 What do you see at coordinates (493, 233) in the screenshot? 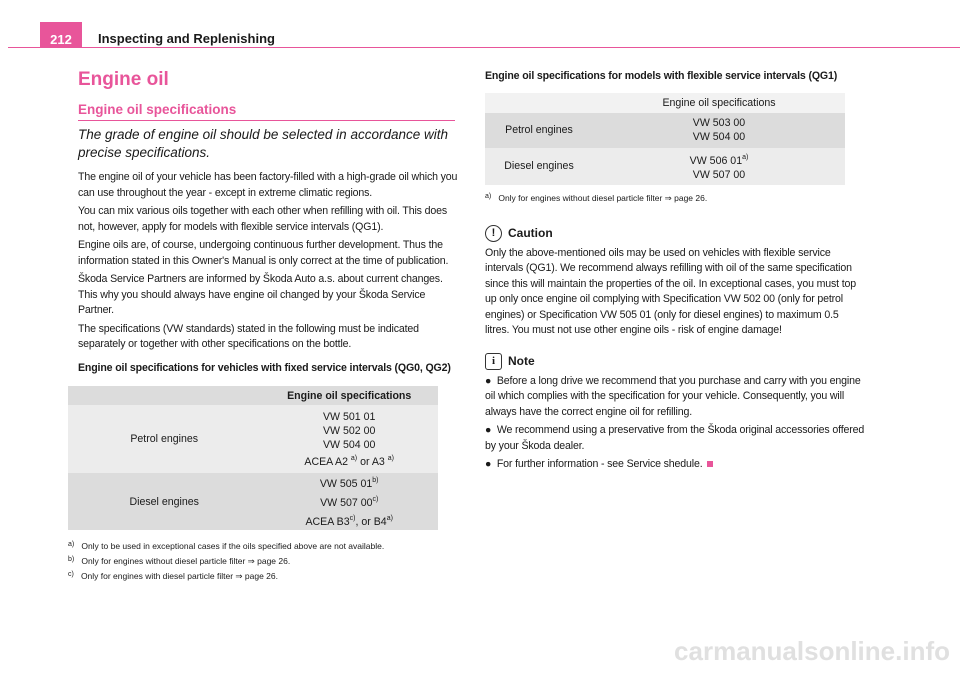
I see `caution-icon: !` at bounding box center [493, 233].